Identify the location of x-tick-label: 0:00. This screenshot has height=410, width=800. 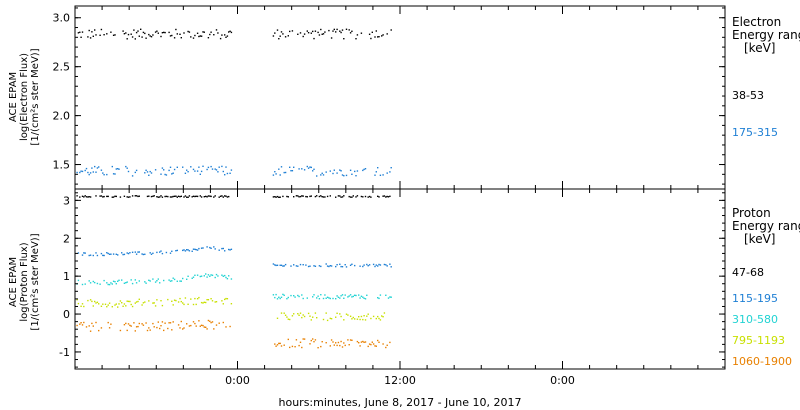
(562, 380).